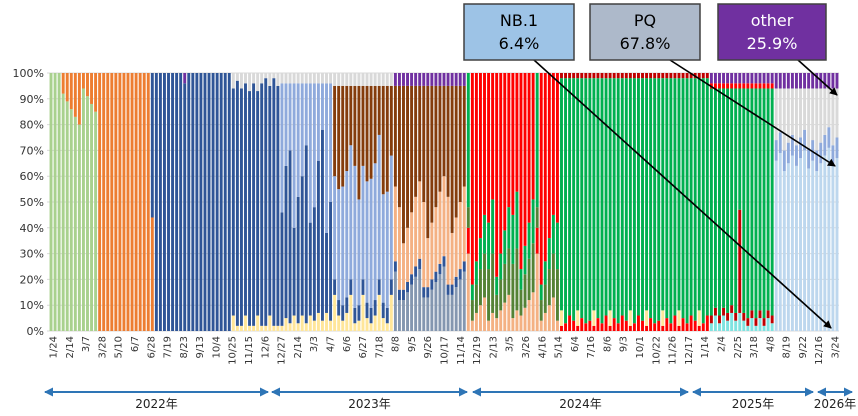  What do you see at coordinates (607, 344) in the screenshot?
I see `x-tick-label: 8/6` at bounding box center [607, 344].